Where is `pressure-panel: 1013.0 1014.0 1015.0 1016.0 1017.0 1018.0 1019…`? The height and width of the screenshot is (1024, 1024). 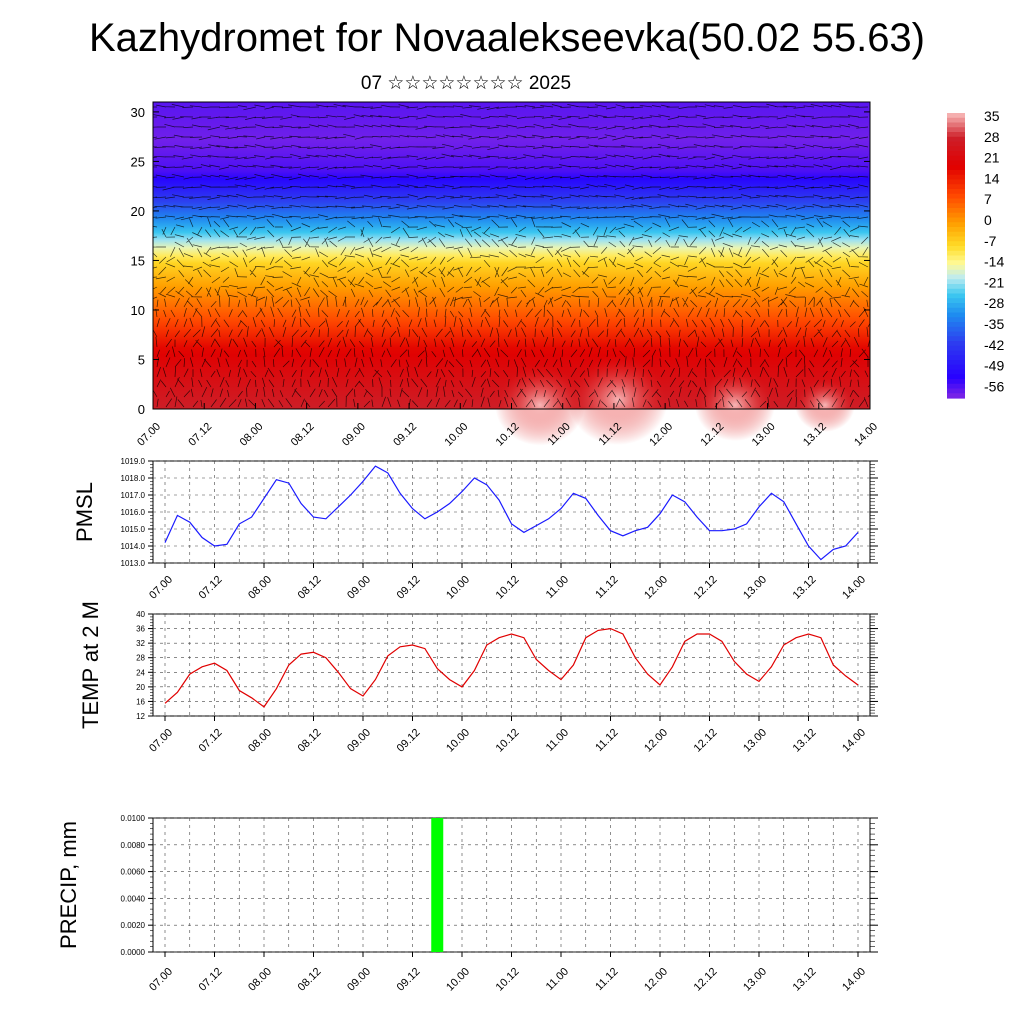 pressure-panel: 1013.0 1014.0 1015.0 1016.0 1017.0 1018.0 1019… is located at coordinates (475, 529).